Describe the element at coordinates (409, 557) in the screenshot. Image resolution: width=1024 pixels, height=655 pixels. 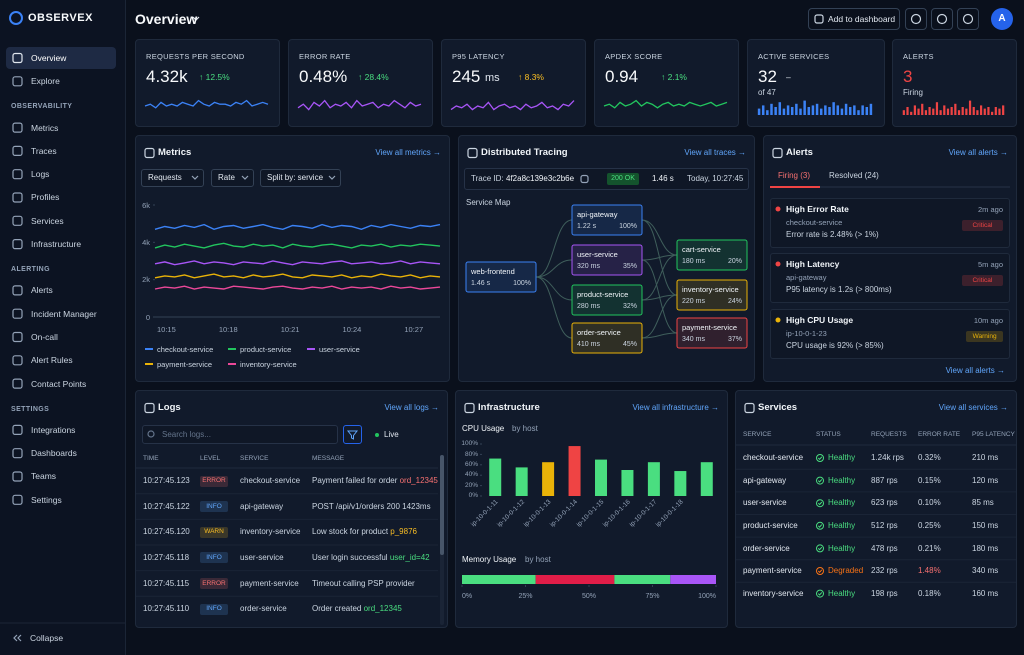
I see `log-highlight: user_id=42` at that location.